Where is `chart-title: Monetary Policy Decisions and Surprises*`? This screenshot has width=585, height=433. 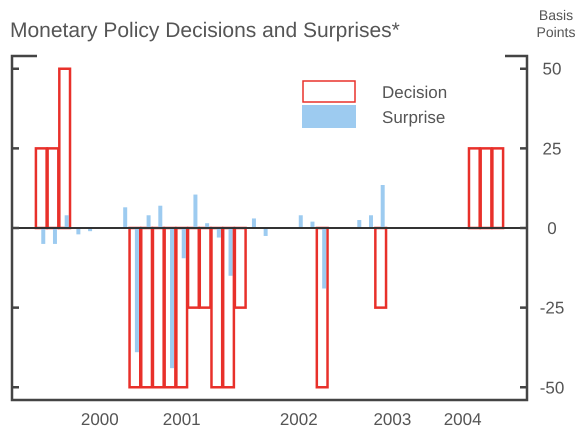 chart-title: Monetary Policy Decisions and Surprises* is located at coordinates (205, 30).